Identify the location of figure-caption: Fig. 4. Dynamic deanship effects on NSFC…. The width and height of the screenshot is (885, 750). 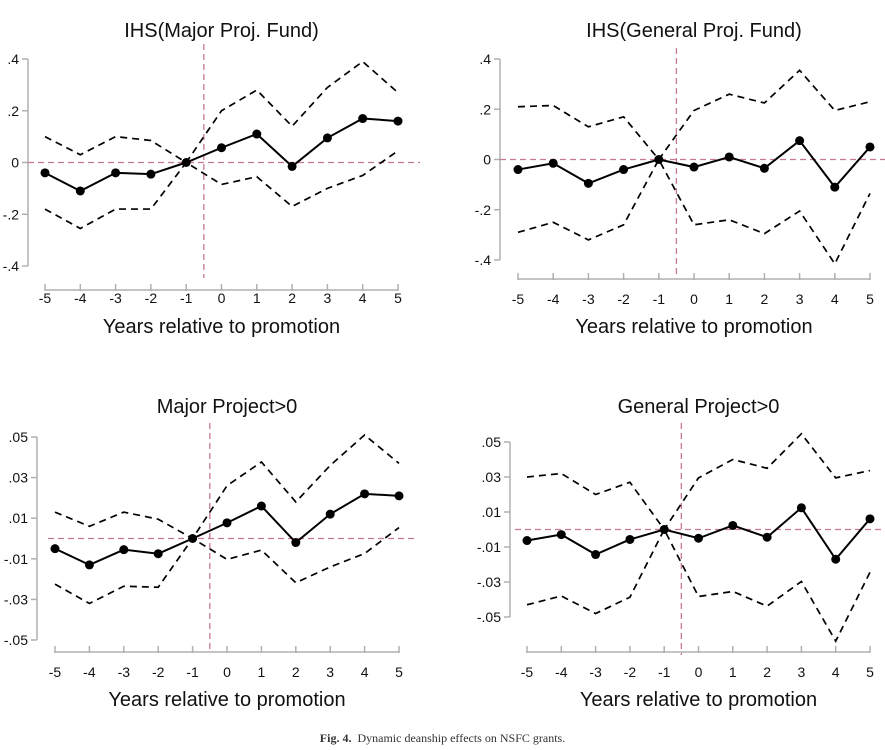
(442, 738).